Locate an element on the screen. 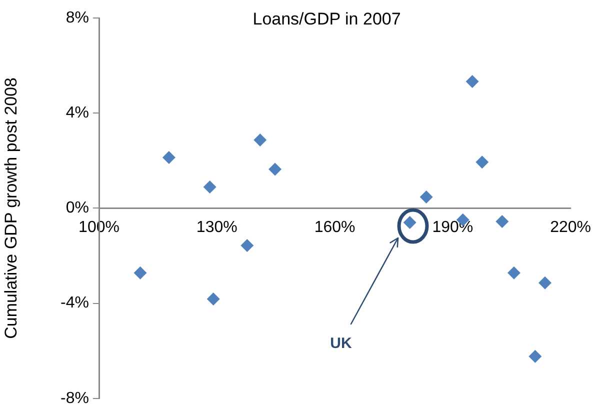  y-tick-label: -8% is located at coordinates (74, 398).